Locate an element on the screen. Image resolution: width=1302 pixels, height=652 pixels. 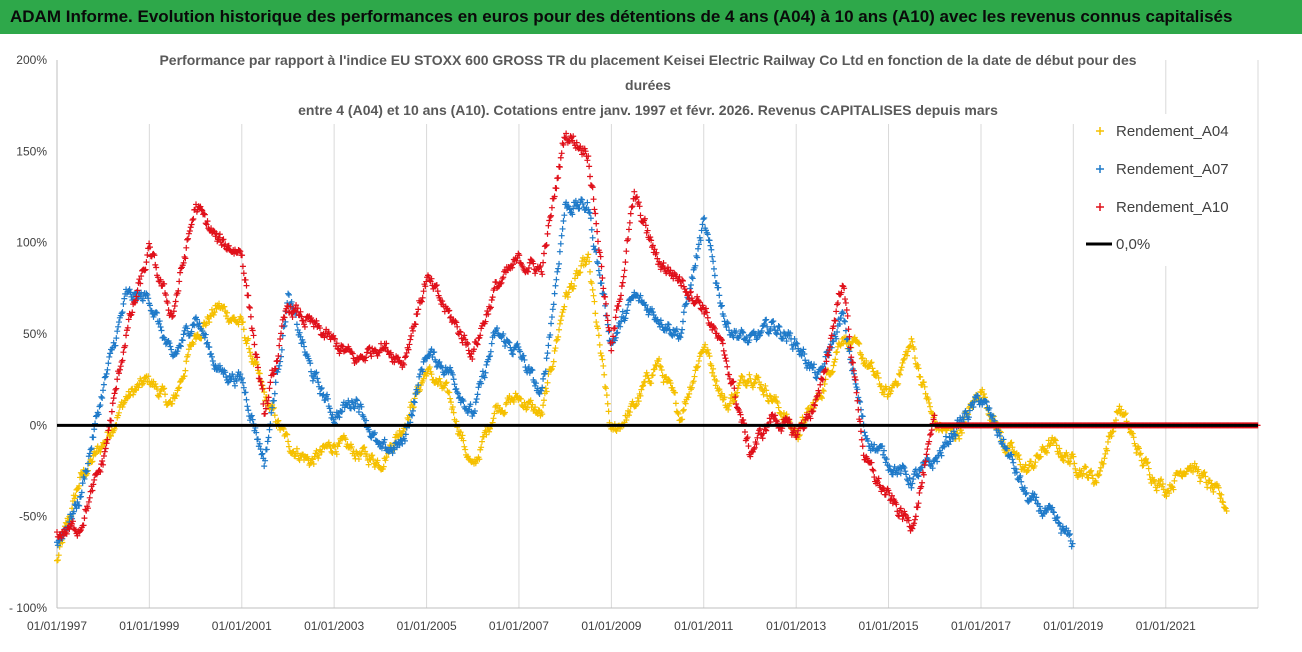
legend-plus-marker is located at coordinates (1100, 169).